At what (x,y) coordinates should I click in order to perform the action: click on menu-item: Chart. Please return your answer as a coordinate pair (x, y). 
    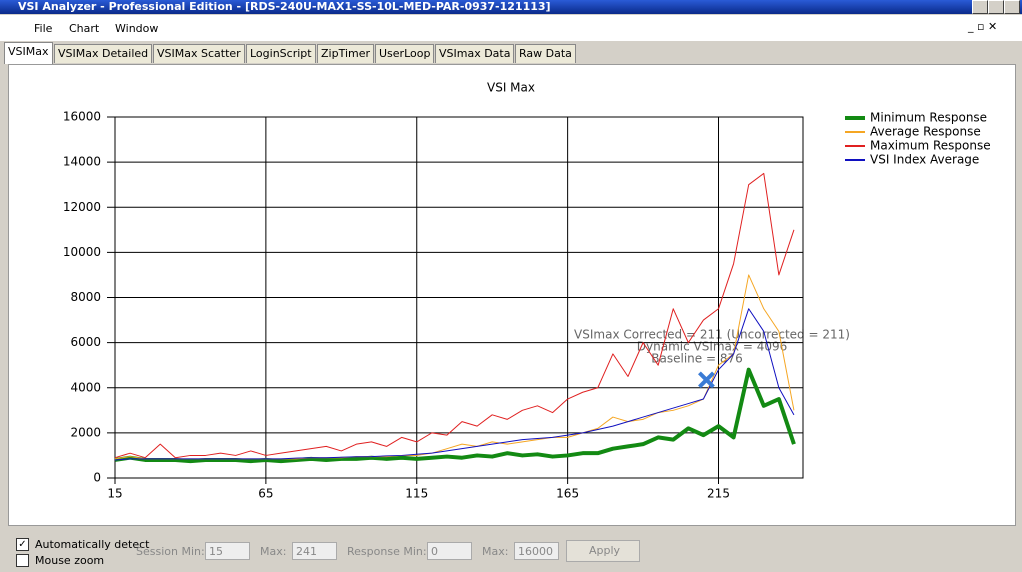
    Looking at the image, I should click on (84, 28).